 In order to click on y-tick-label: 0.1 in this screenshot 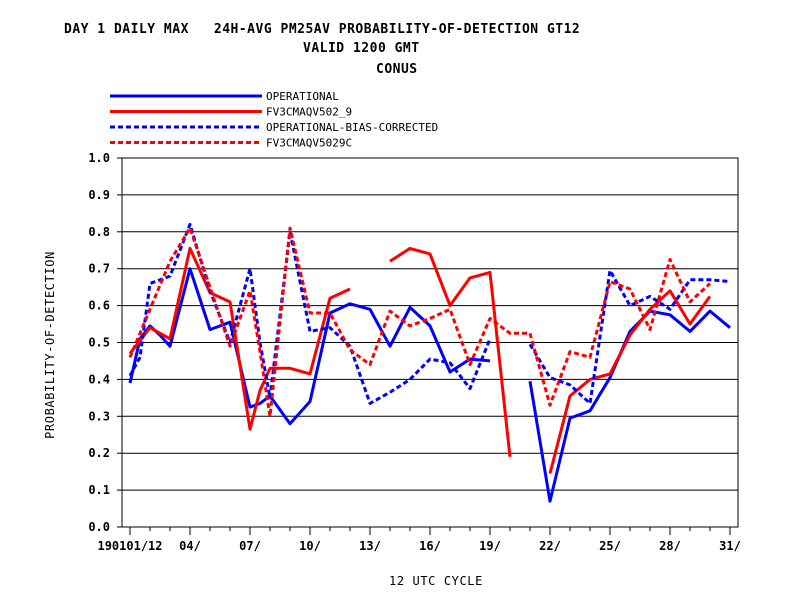, I will do `click(99, 490)`.